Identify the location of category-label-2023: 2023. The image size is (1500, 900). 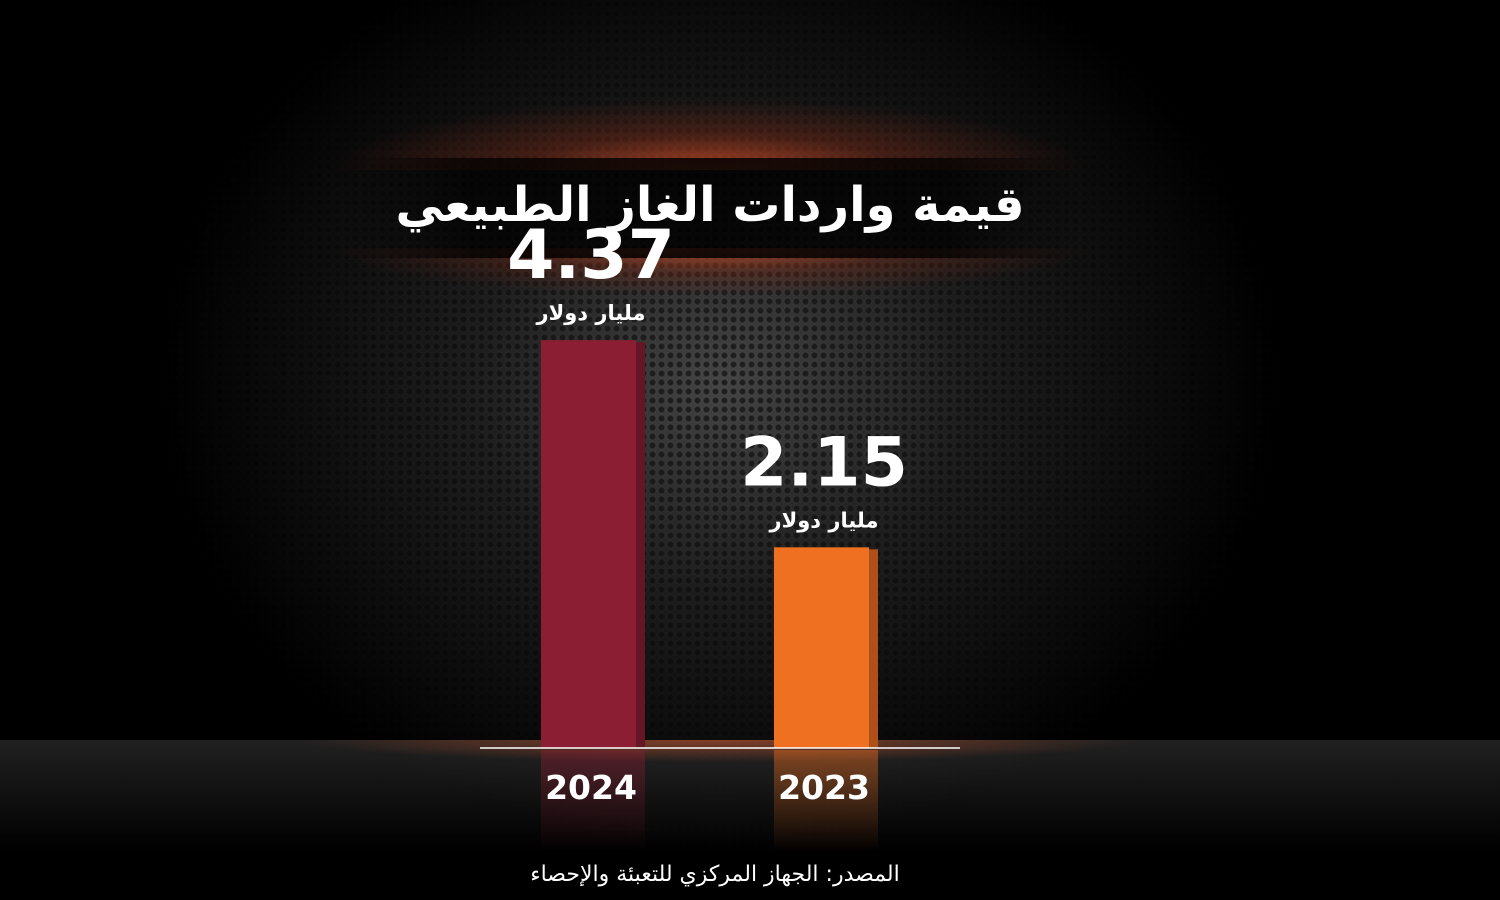
(824, 787).